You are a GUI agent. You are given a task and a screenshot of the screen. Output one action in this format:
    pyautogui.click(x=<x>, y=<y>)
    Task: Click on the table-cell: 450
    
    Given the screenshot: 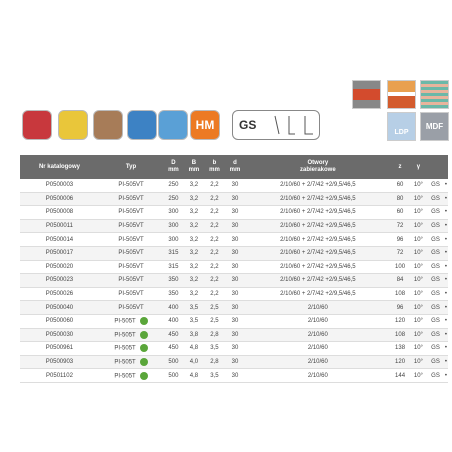 What is the action you would take?
    pyautogui.click(x=173, y=348)
    